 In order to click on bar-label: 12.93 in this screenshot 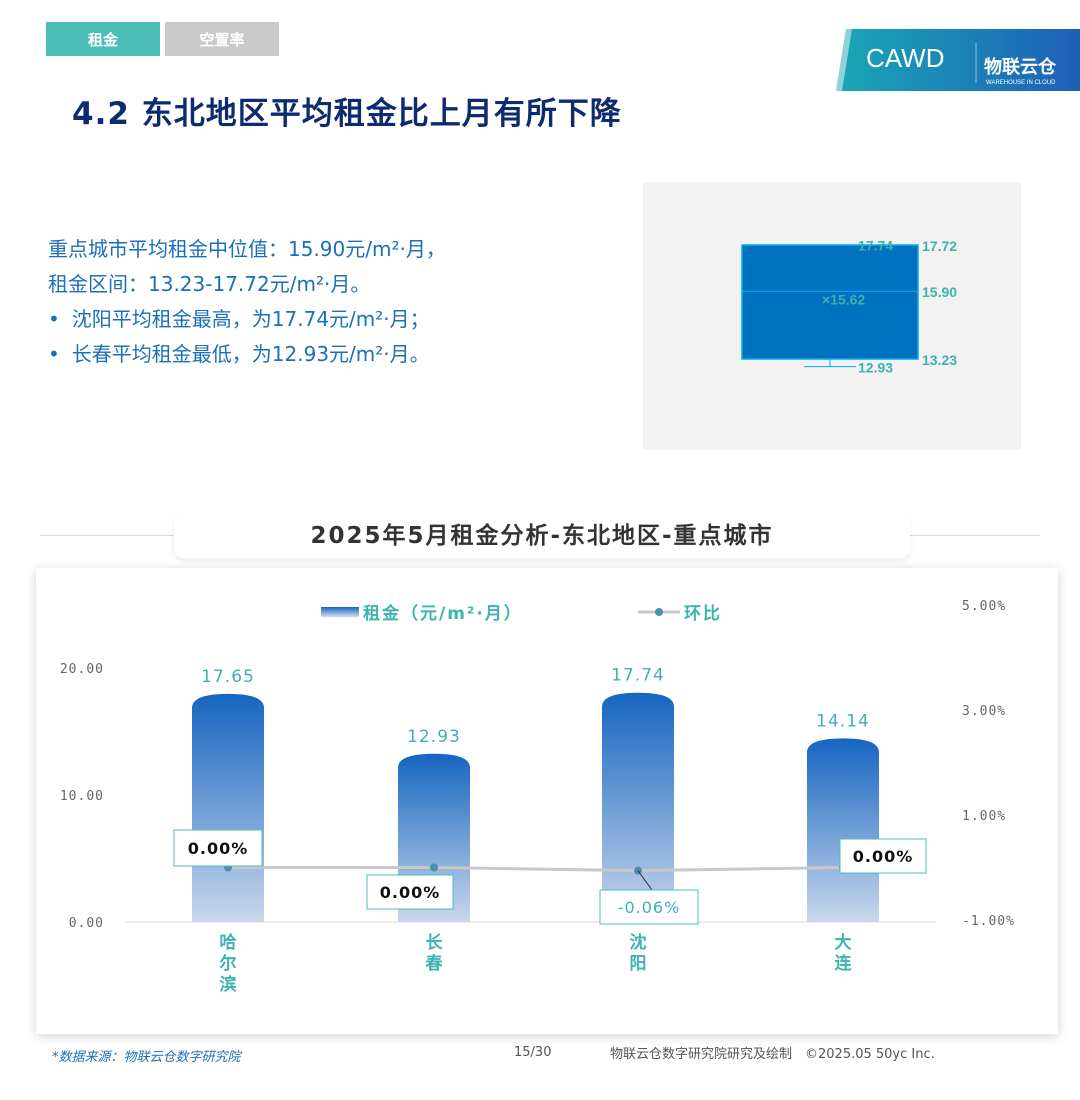, I will do `click(434, 737)`.